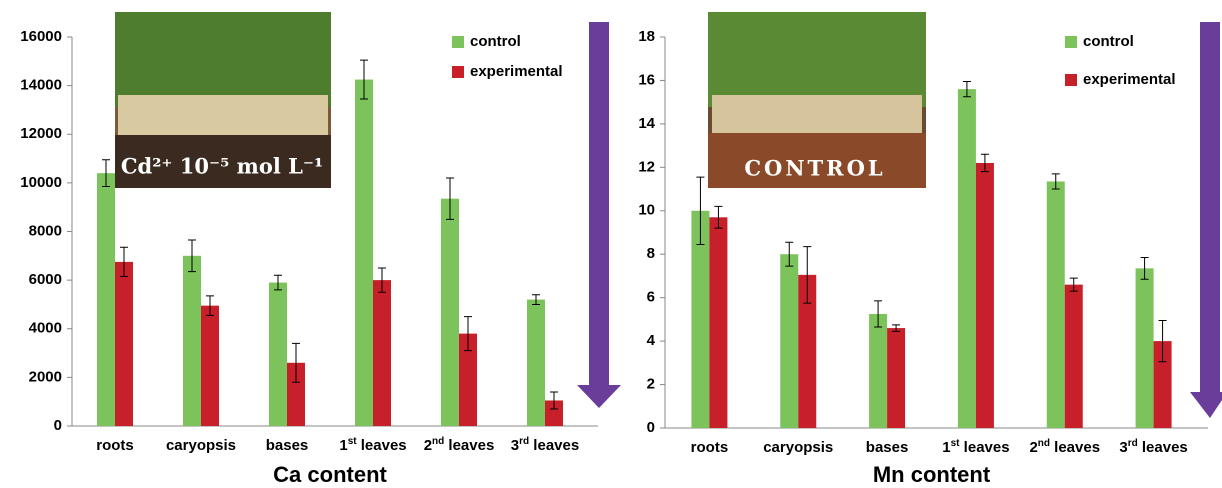 Image resolution: width=1222 pixels, height=488 pixels. I want to click on y-tick-label: 10, so click(646, 210).